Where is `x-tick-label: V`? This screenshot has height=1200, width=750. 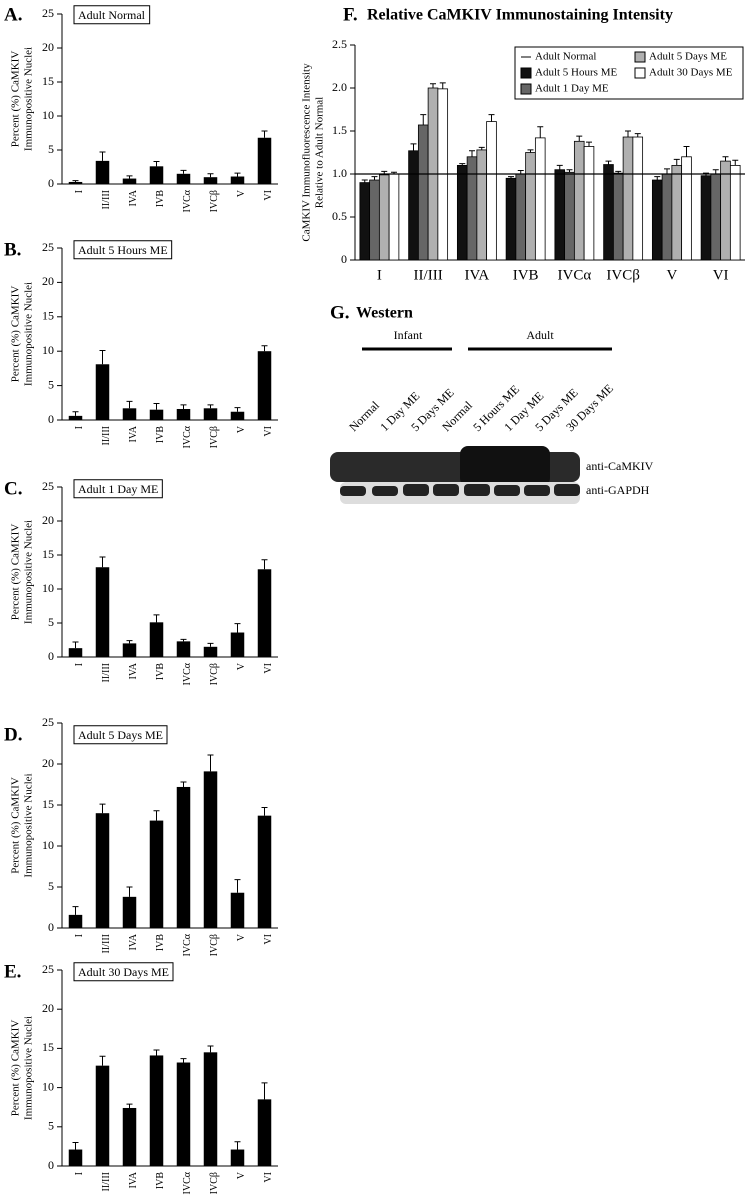
x-tick-label: V is located at coordinates (241, 429).